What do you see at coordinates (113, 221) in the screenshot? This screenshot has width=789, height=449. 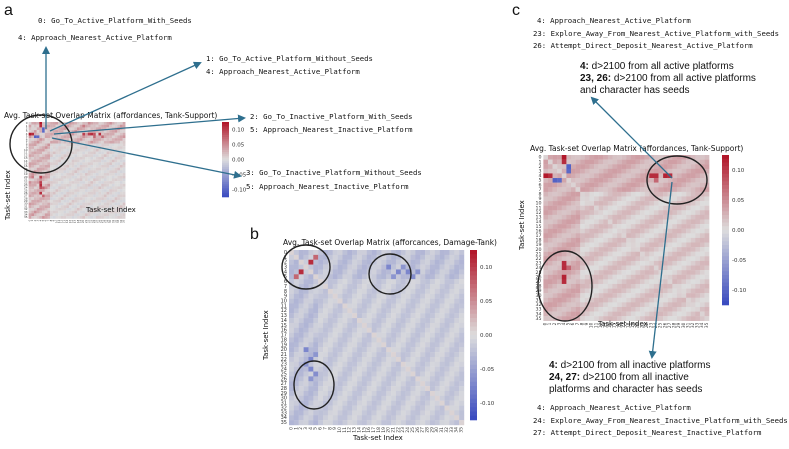 I see `x-tick-label: 31` at bounding box center [113, 221].